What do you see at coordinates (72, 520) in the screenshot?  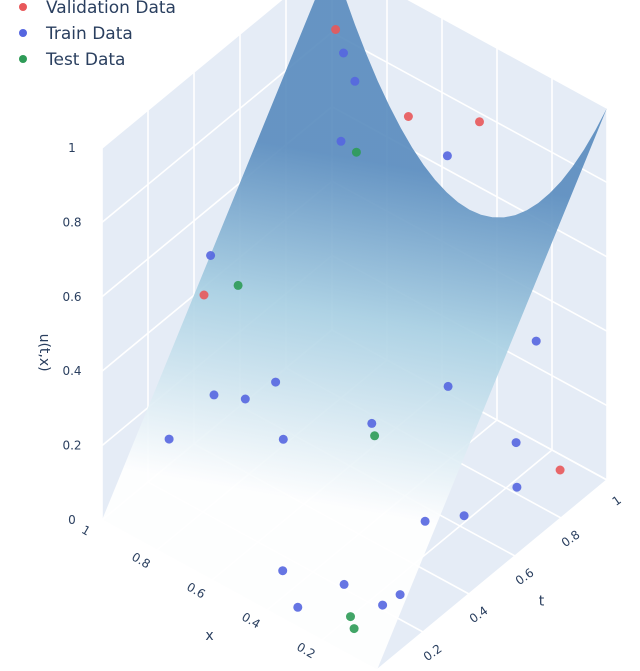 I see `tick-label-u: 0` at bounding box center [72, 520].